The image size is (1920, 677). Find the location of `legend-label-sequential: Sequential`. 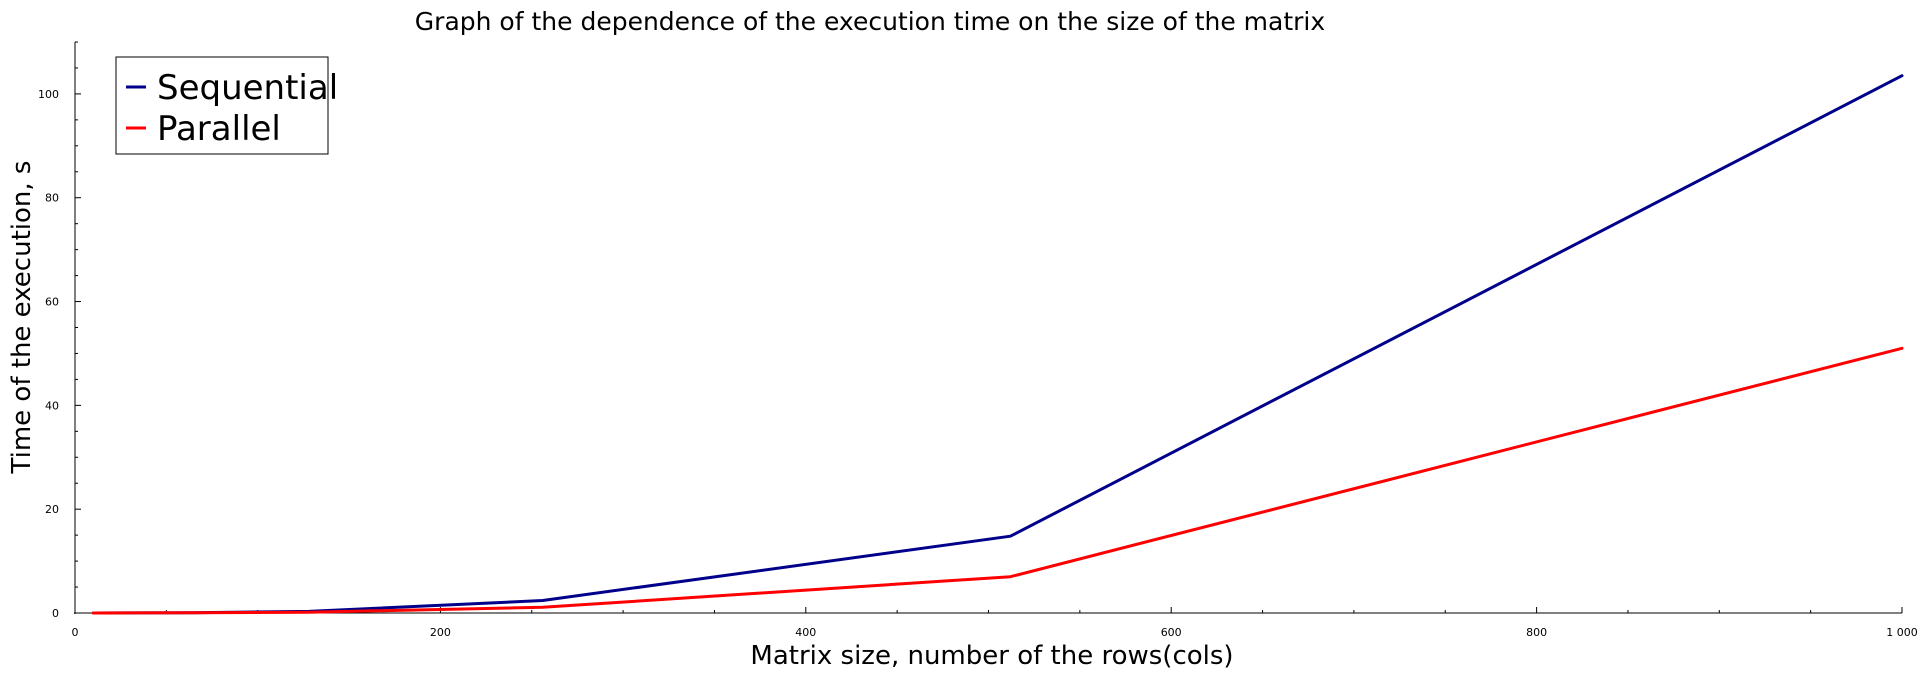

legend-label-sequential: Sequential is located at coordinates (247, 88).